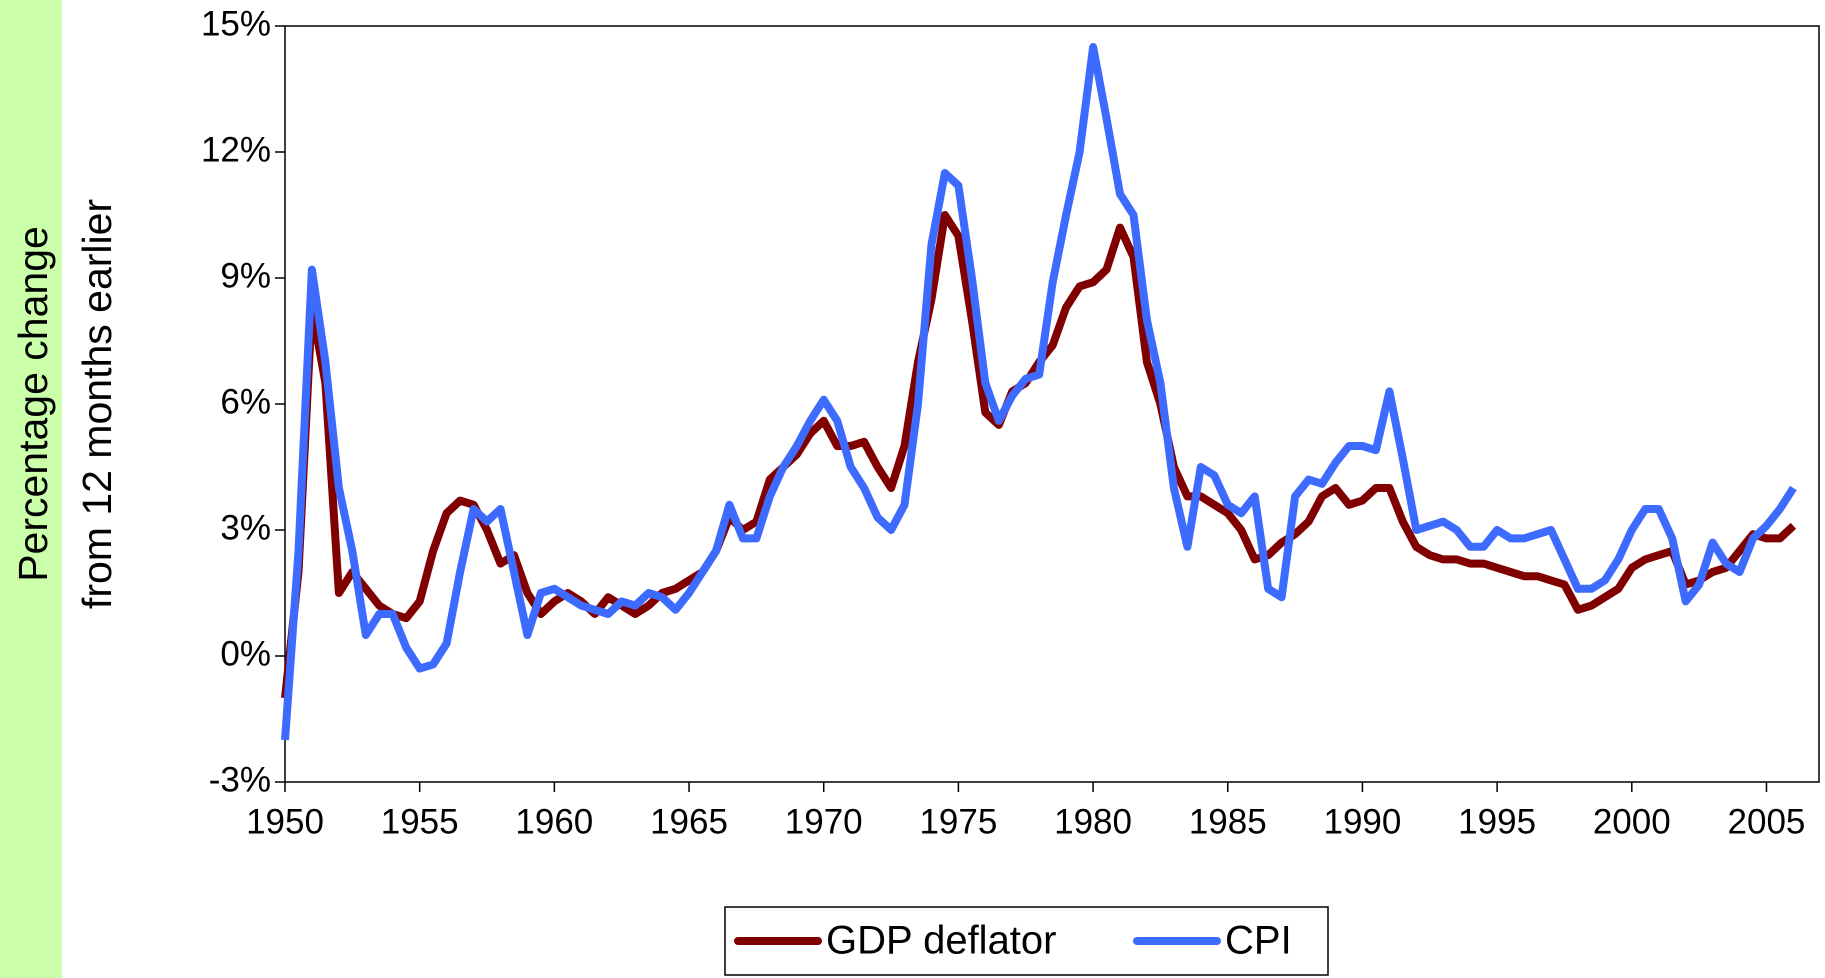 Image resolution: width=1825 pixels, height=978 pixels. Describe the element at coordinates (689, 821) in the screenshot. I see `x-tick-label: 1965` at that location.